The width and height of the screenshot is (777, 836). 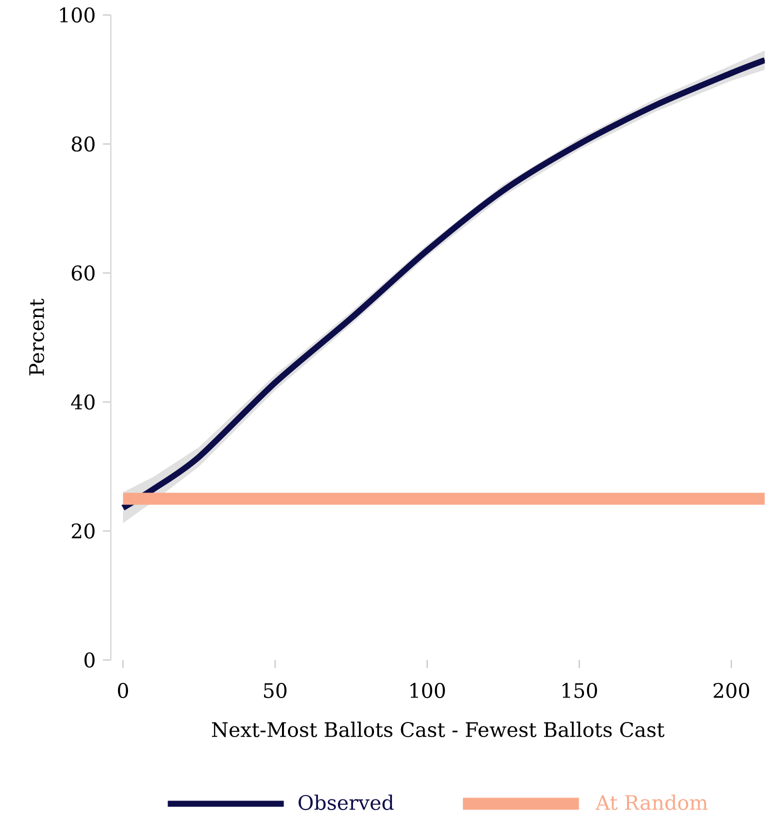 I want to click on y-tick-label: 100, so click(x=77, y=15).